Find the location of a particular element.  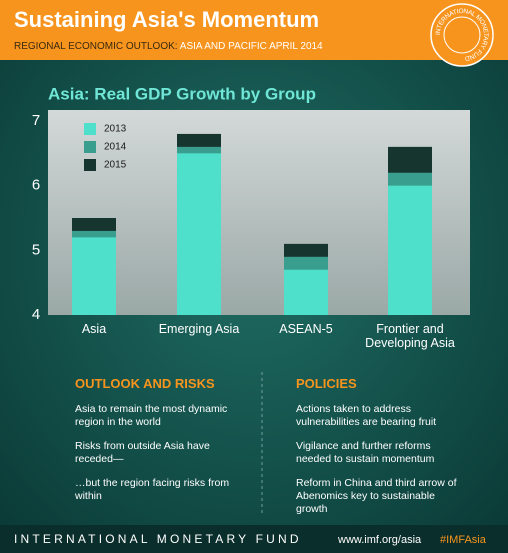

footer-band is located at coordinates (254, 539).